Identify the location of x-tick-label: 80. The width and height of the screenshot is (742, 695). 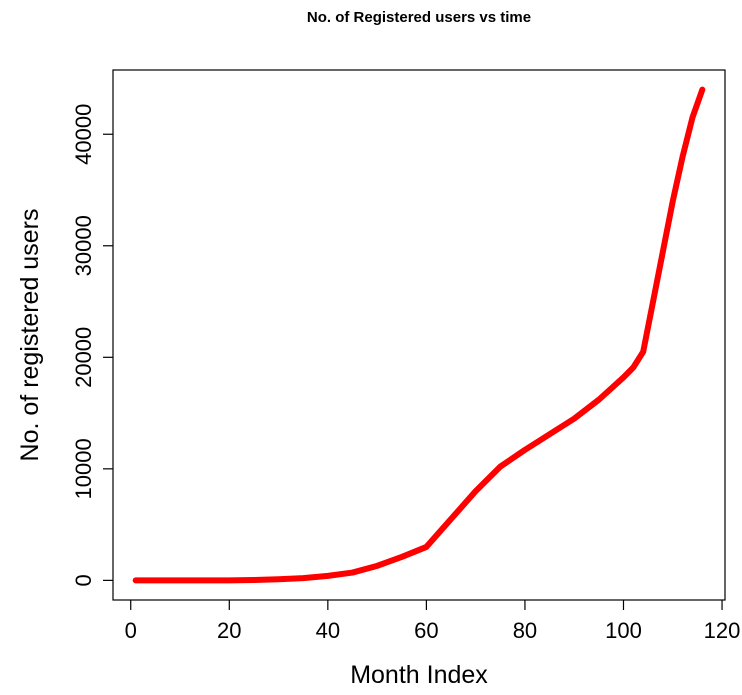
(525, 630).